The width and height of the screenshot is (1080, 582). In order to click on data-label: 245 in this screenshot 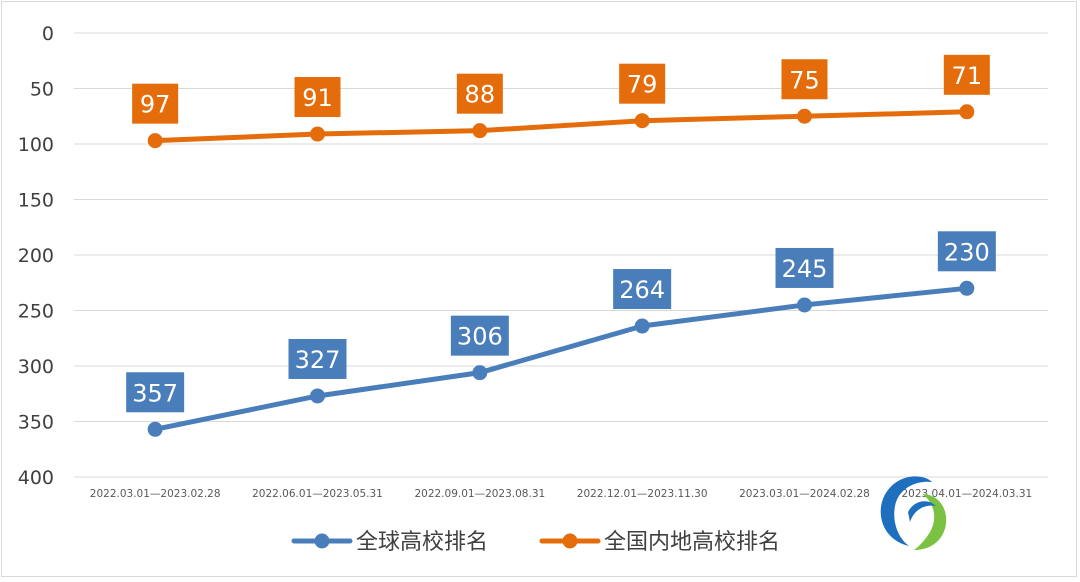, I will do `click(804, 267)`.